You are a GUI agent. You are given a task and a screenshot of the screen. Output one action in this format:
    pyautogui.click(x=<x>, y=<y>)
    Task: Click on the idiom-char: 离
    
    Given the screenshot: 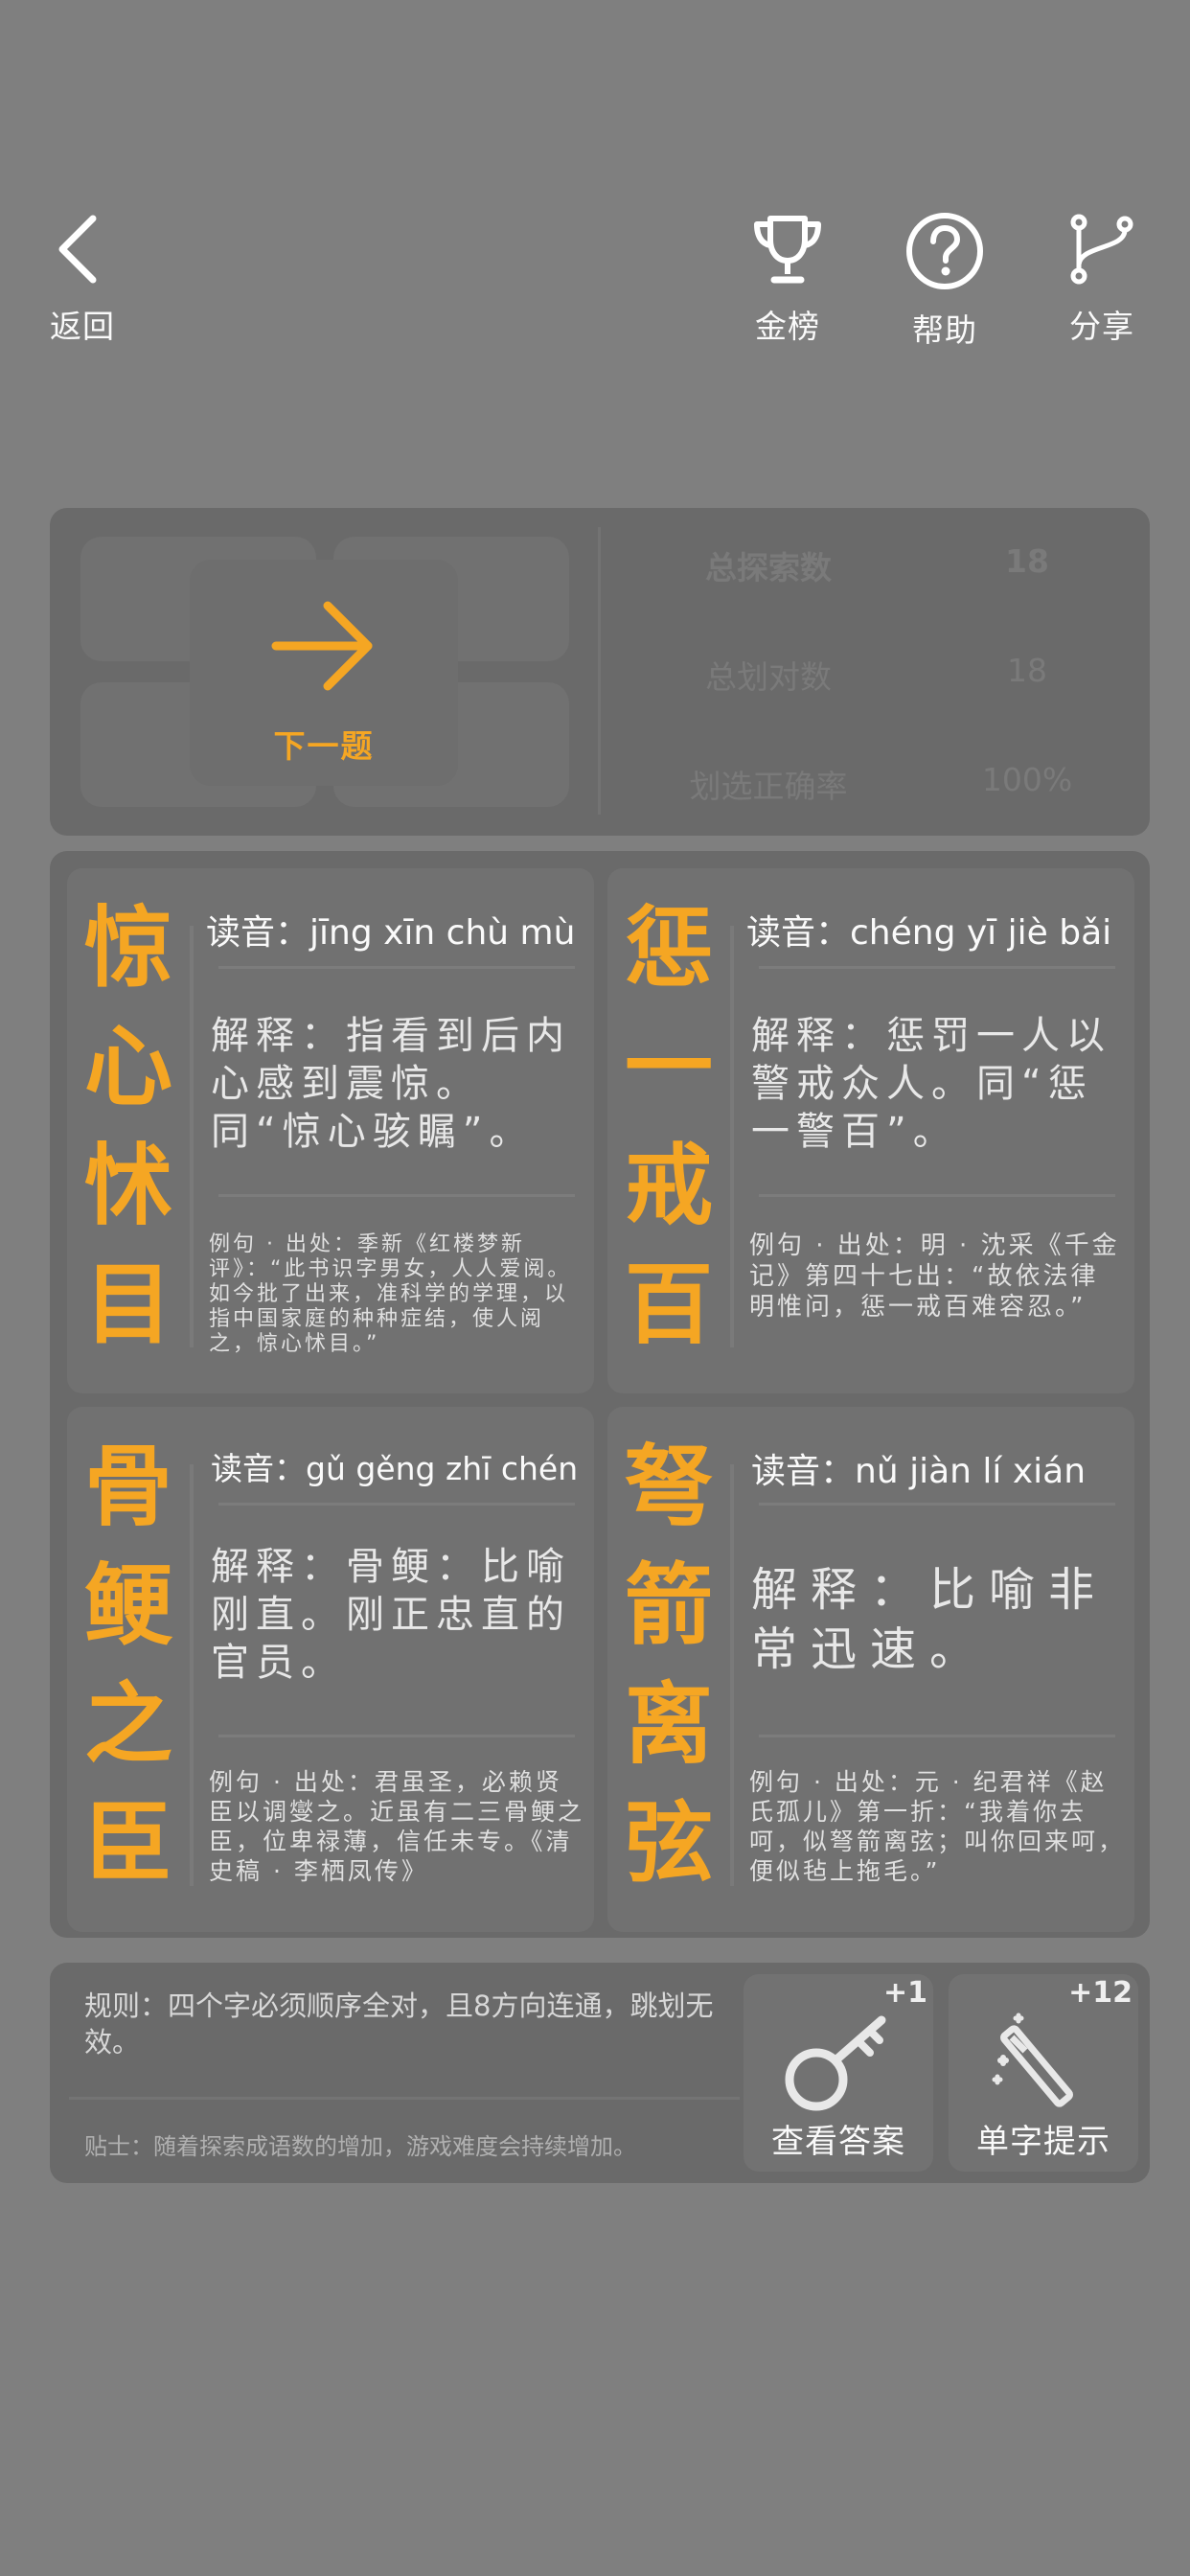 What is the action you would take?
    pyautogui.click(x=669, y=1724)
    